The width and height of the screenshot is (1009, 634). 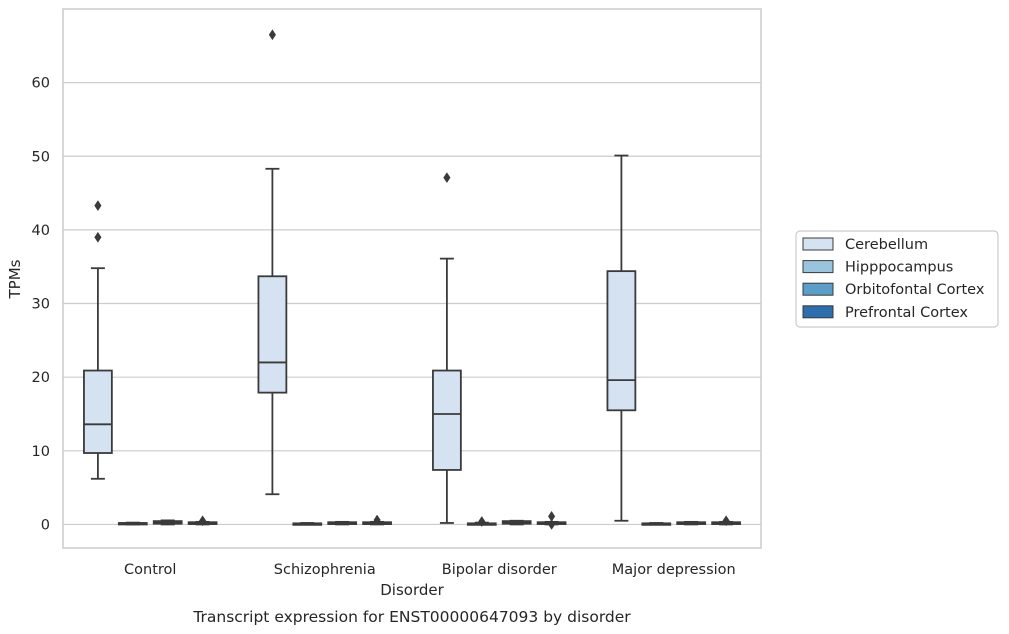 I want to click on y-tick-label: 20, so click(x=41, y=378).